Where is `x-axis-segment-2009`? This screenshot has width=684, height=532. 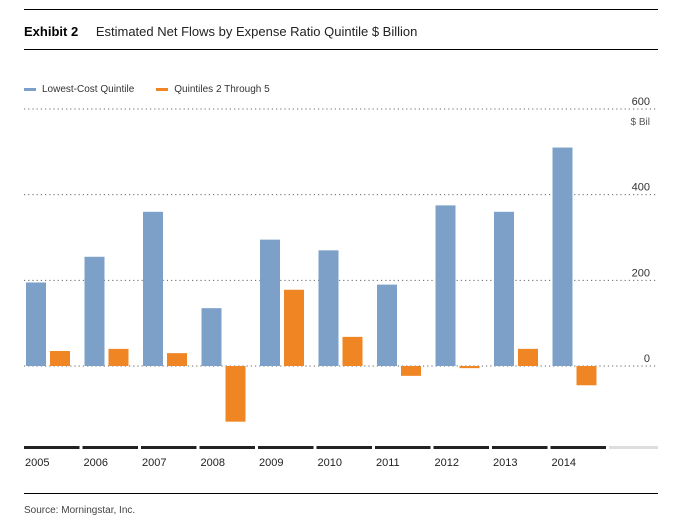
x-axis-segment-2009 is located at coordinates (286, 447).